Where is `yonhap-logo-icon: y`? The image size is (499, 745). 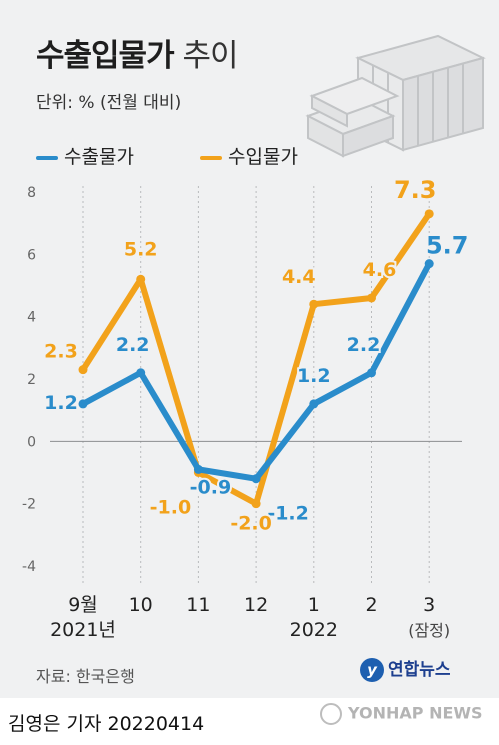
yonhap-logo-icon: y is located at coordinates (372, 670).